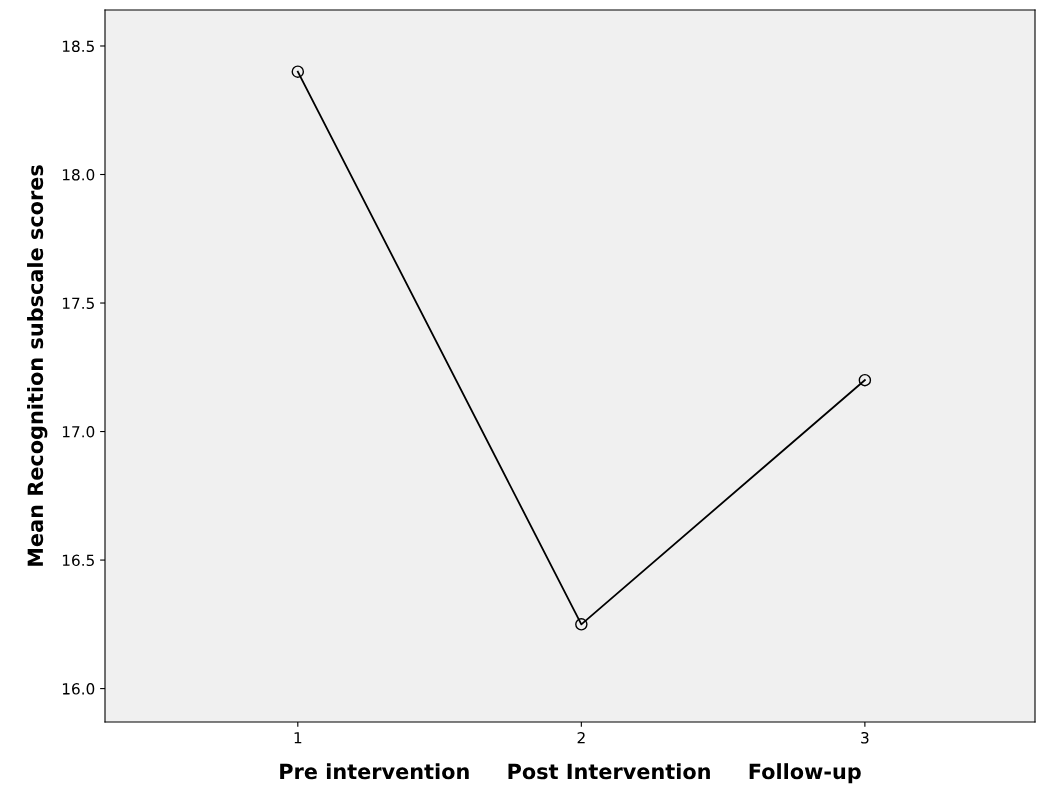 Image resolution: width=1047 pixels, height=804 pixels. I want to click on x-axis-title: Pre intervention Post Intervention Follow-up, so click(570, 773).